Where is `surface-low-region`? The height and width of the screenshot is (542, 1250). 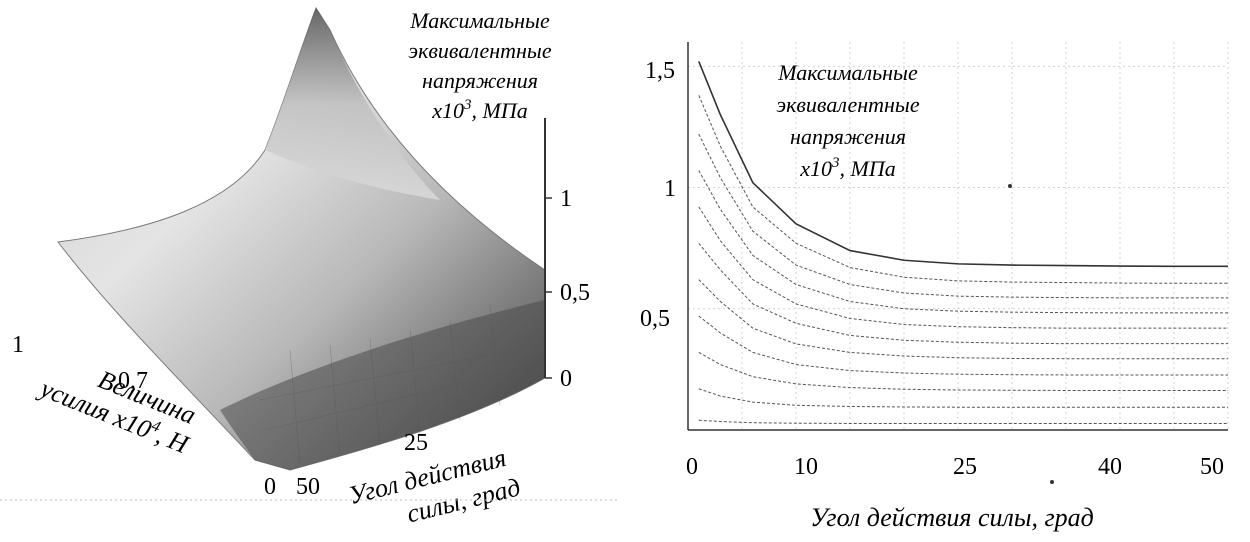
surface-low-region is located at coordinates (382, 385).